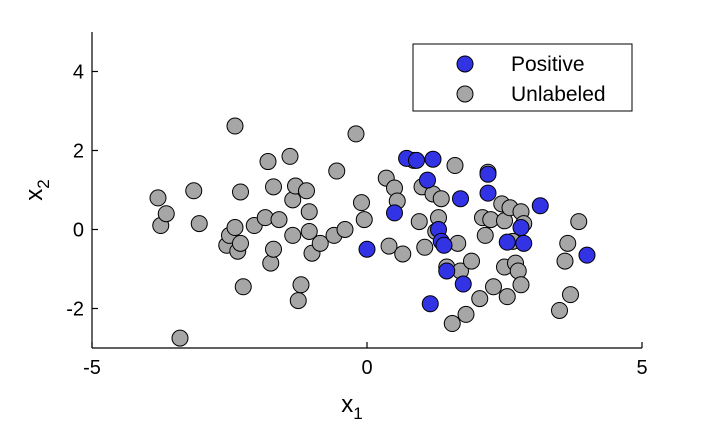 The height and width of the screenshot is (425, 709). What do you see at coordinates (78, 152) in the screenshot?
I see `y-tick-label: 2` at bounding box center [78, 152].